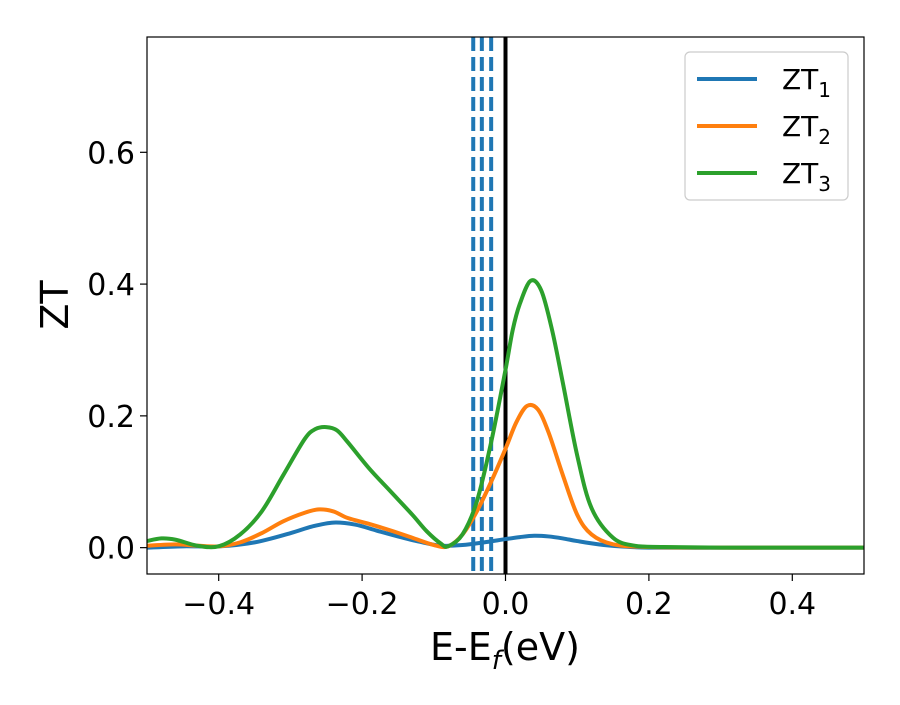  I want to click on x-axis-ticks: −0.4 −0.2 0.0 0.2 0.4, so click(499, 598).